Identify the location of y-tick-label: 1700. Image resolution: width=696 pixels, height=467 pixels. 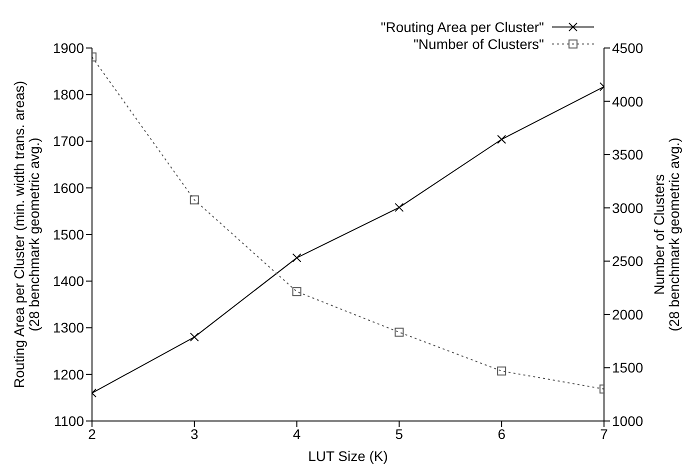
(68, 141).